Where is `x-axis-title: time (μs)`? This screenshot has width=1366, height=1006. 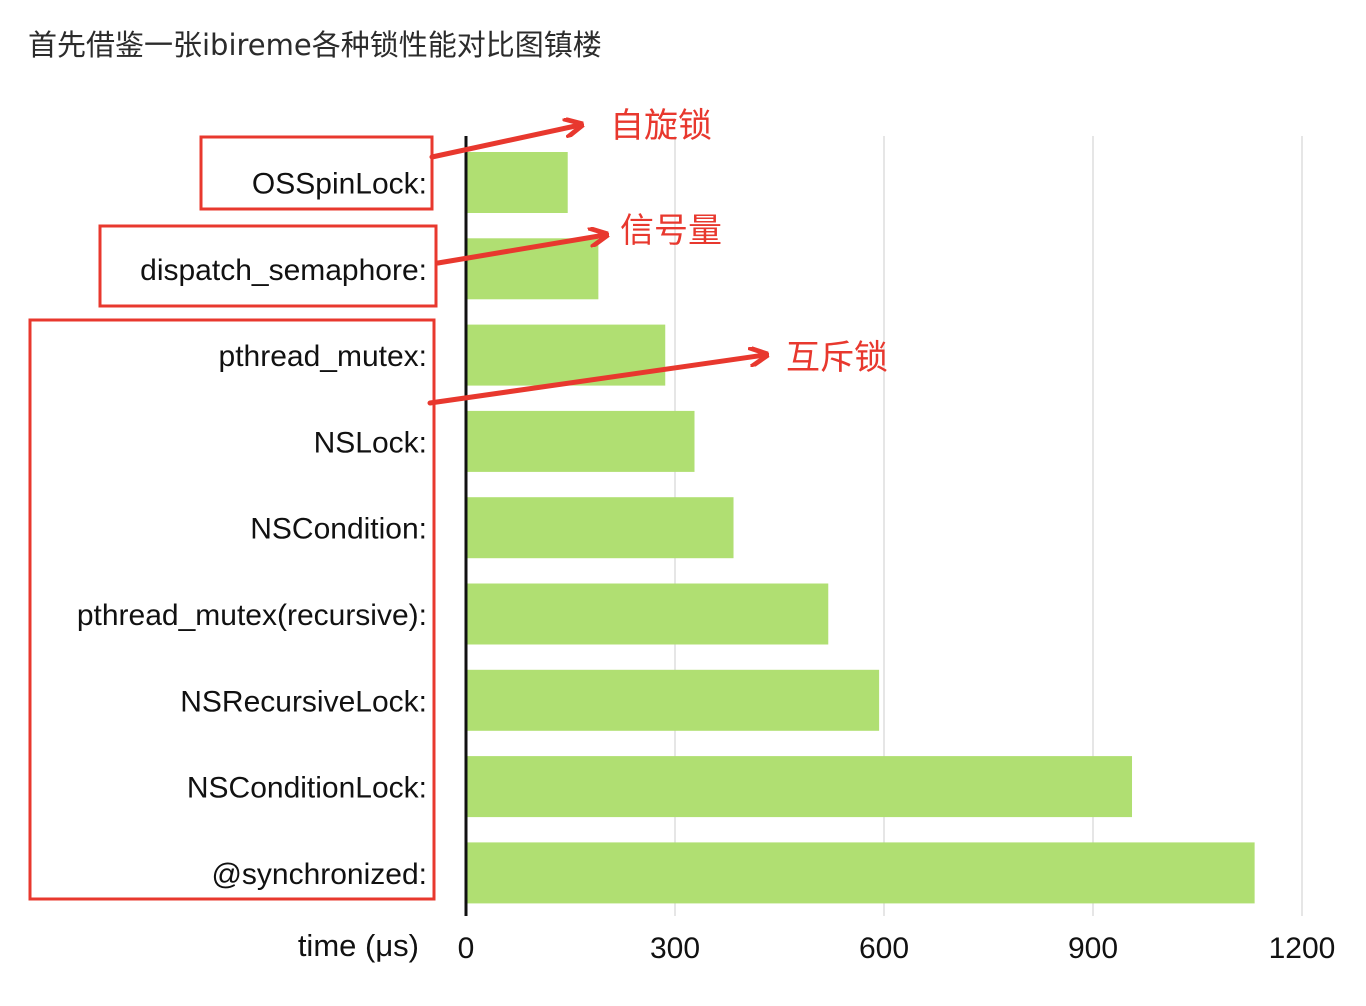 x-axis-title: time (μs) is located at coordinates (358, 945).